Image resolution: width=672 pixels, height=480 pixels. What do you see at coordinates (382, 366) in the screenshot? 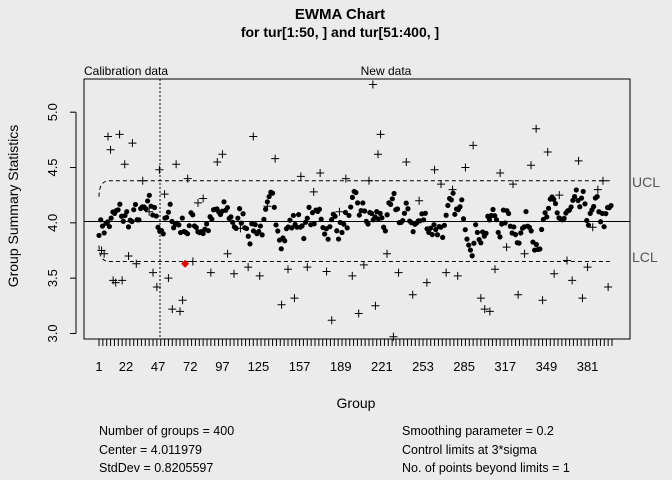
I see `x-tick-label: 221` at bounding box center [382, 366].